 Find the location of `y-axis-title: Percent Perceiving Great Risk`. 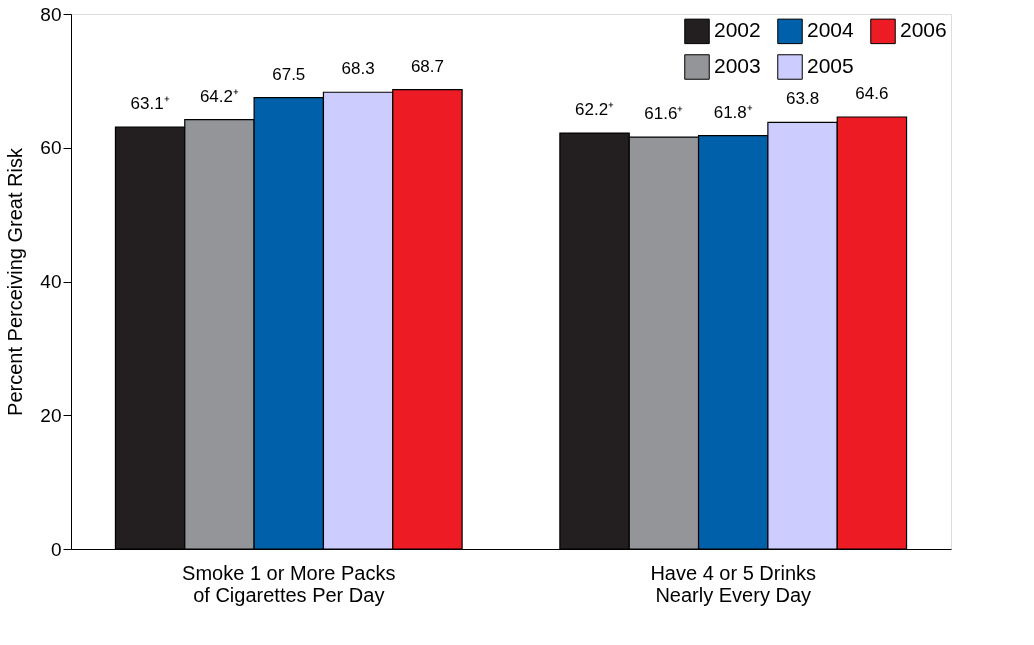

y-axis-title: Percent Perceiving Great Risk is located at coordinates (15, 281).